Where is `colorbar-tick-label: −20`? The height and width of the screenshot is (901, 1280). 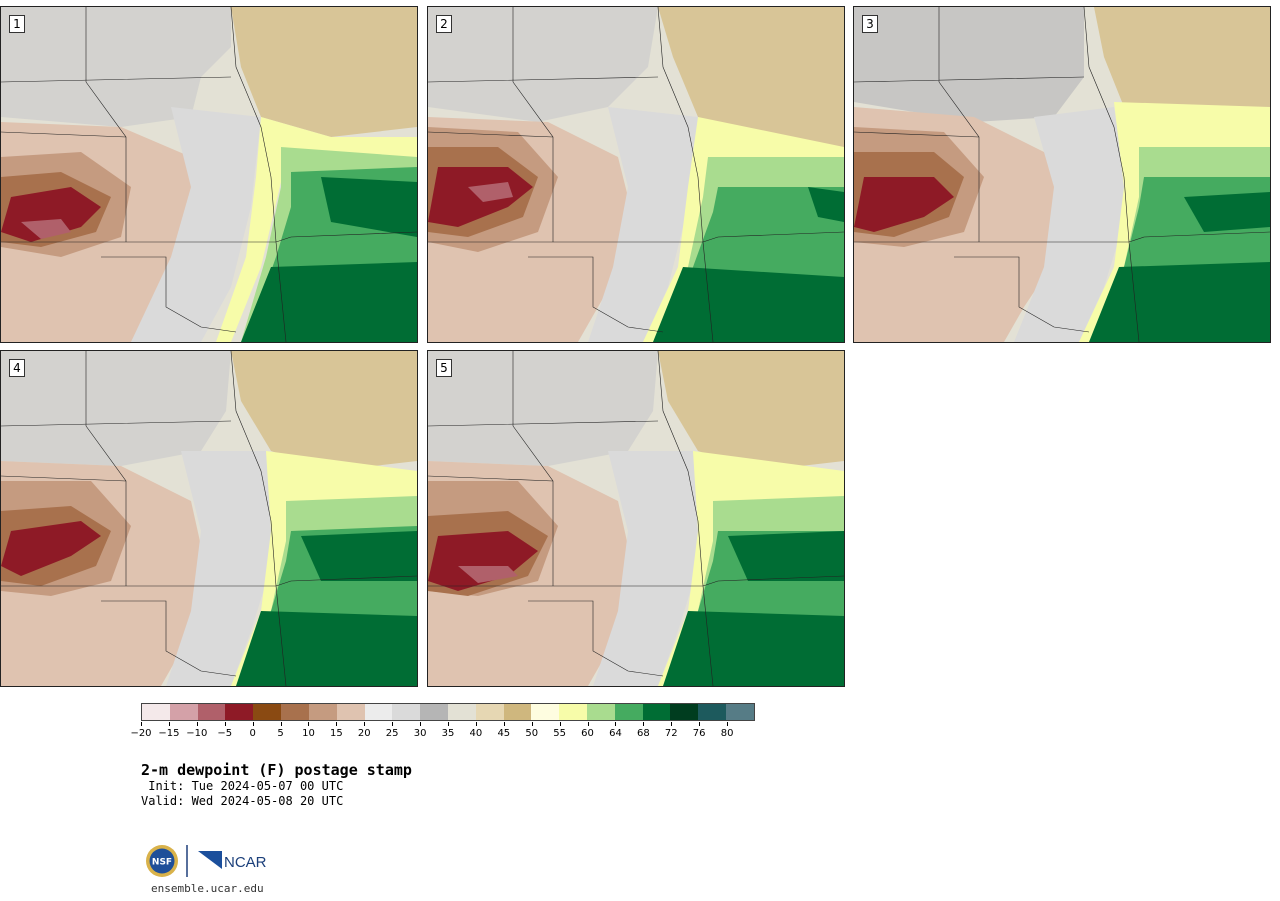 colorbar-tick-label: −20 is located at coordinates (141, 733).